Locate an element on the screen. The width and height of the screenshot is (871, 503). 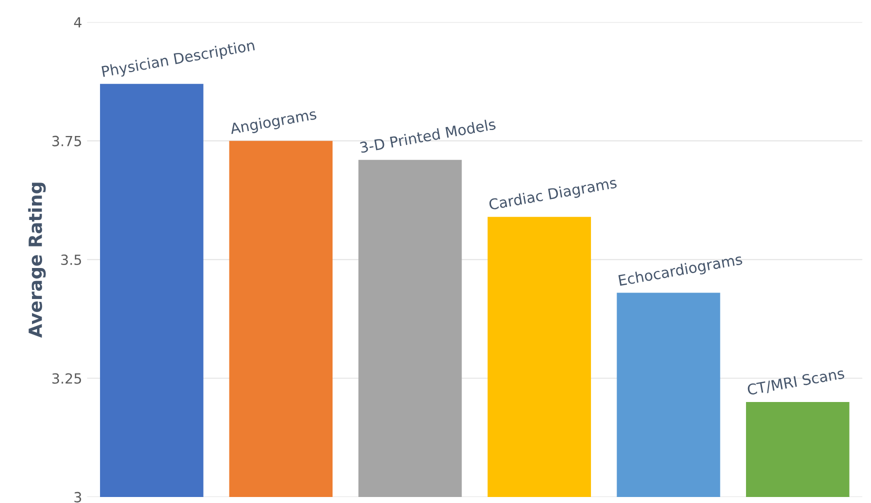
x-tick-label: CT/MRI Scans is located at coordinates (795, 382).